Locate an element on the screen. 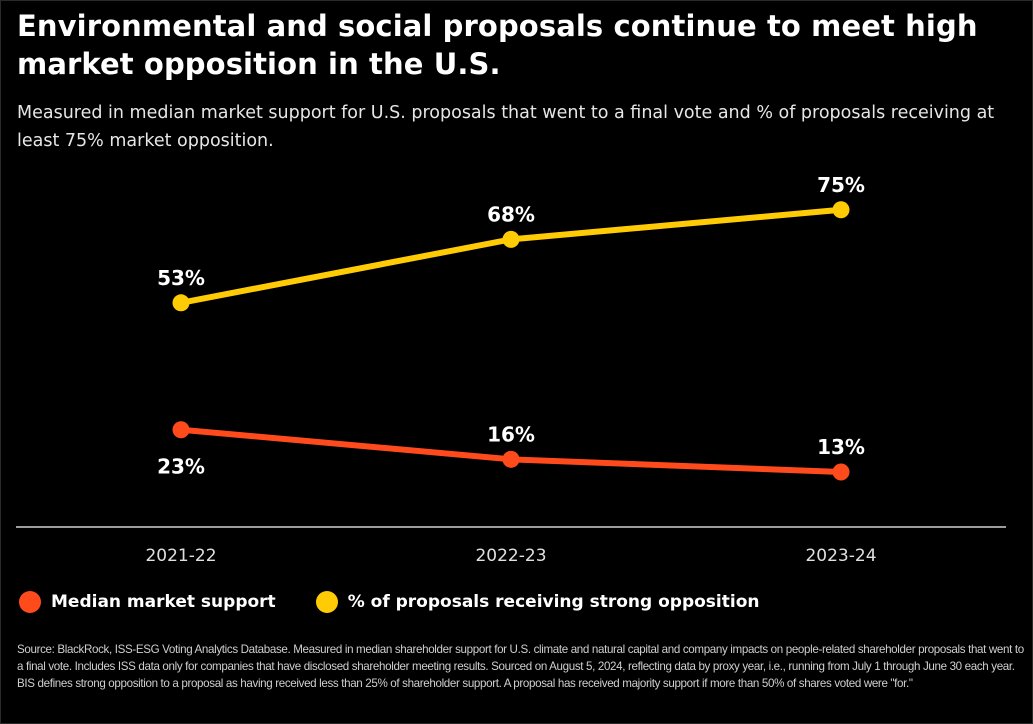  x-tick-label: 2021-22 is located at coordinates (180, 556).